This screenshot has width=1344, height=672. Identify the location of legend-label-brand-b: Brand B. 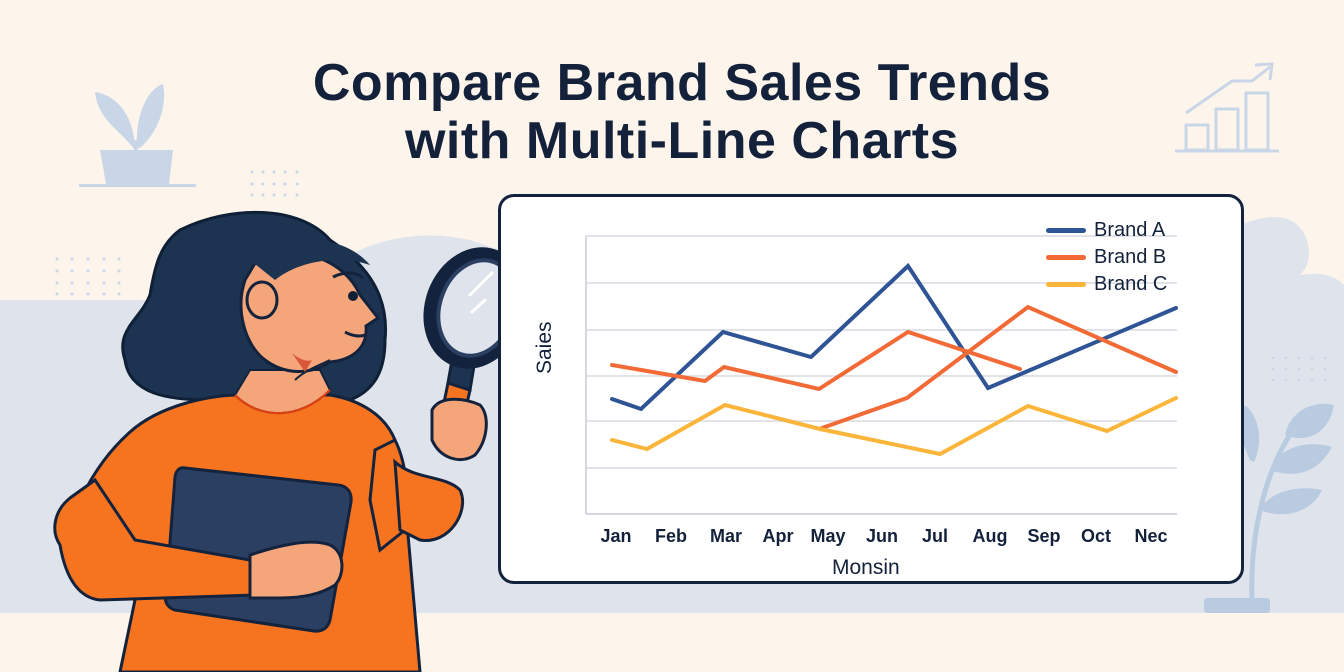
(1130, 257).